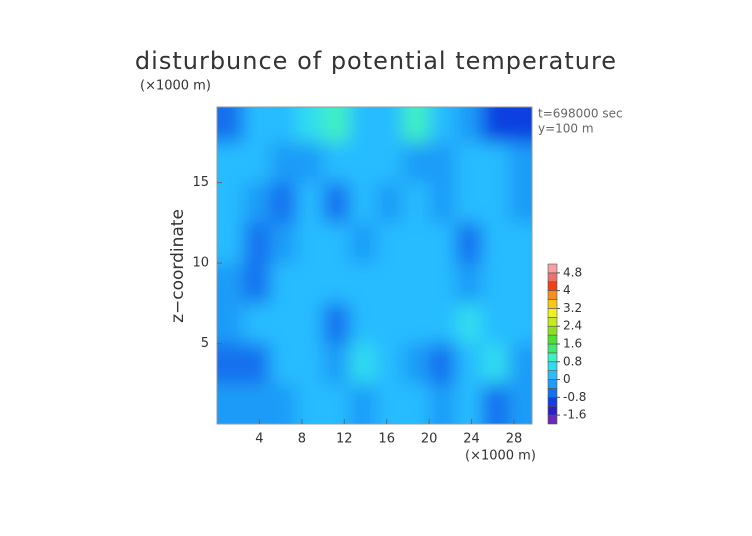  What do you see at coordinates (572, 361) in the screenshot?
I see `colorbar-tick-label: 0.8` at bounding box center [572, 361].